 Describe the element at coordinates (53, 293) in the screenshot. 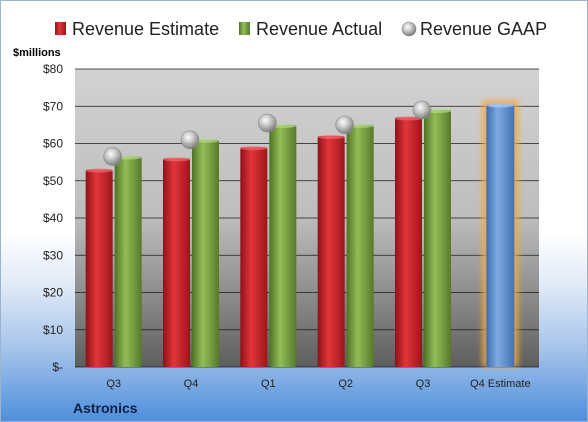

I see `y-tick-label: $20` at that location.